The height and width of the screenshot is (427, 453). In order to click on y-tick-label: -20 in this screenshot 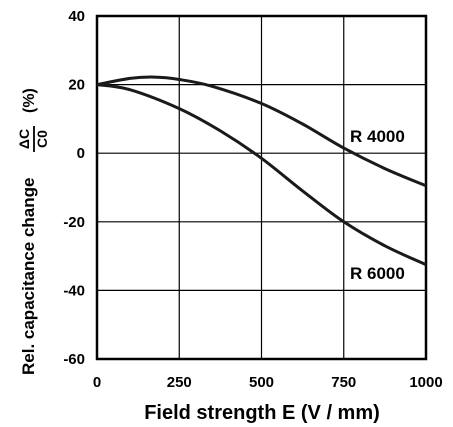, I will do `click(74, 222)`.